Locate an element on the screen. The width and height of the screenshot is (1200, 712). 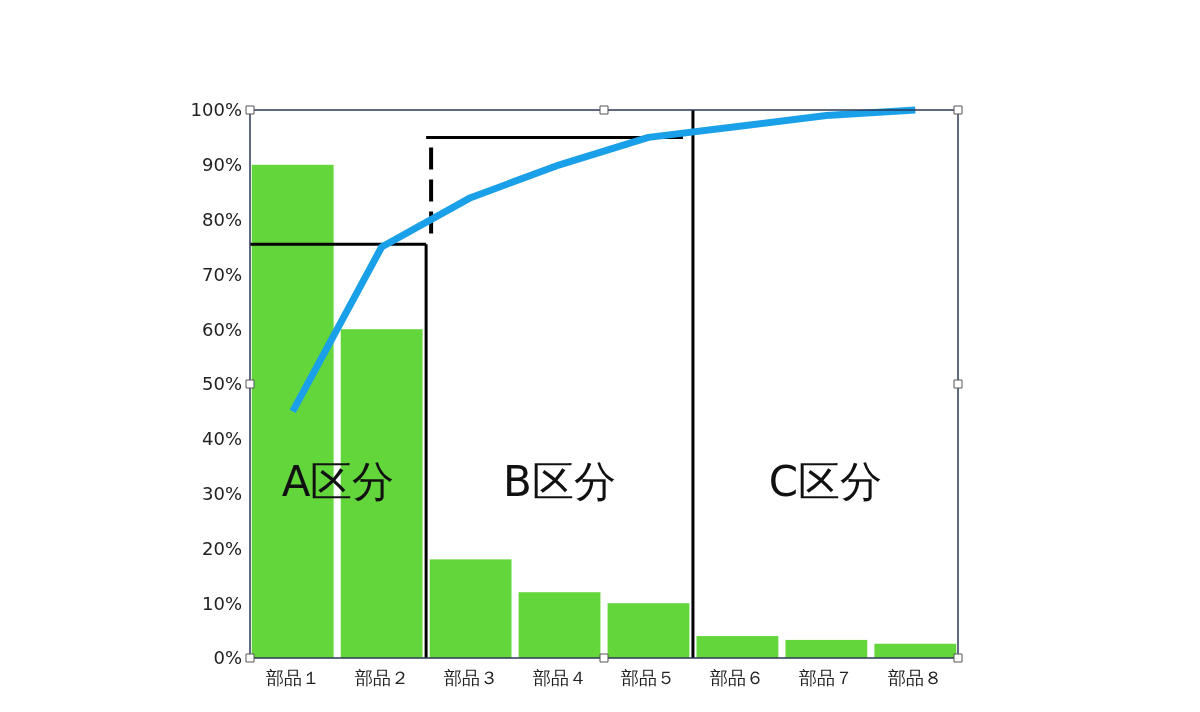
y-tick-label: 60% is located at coordinates (221, 329).